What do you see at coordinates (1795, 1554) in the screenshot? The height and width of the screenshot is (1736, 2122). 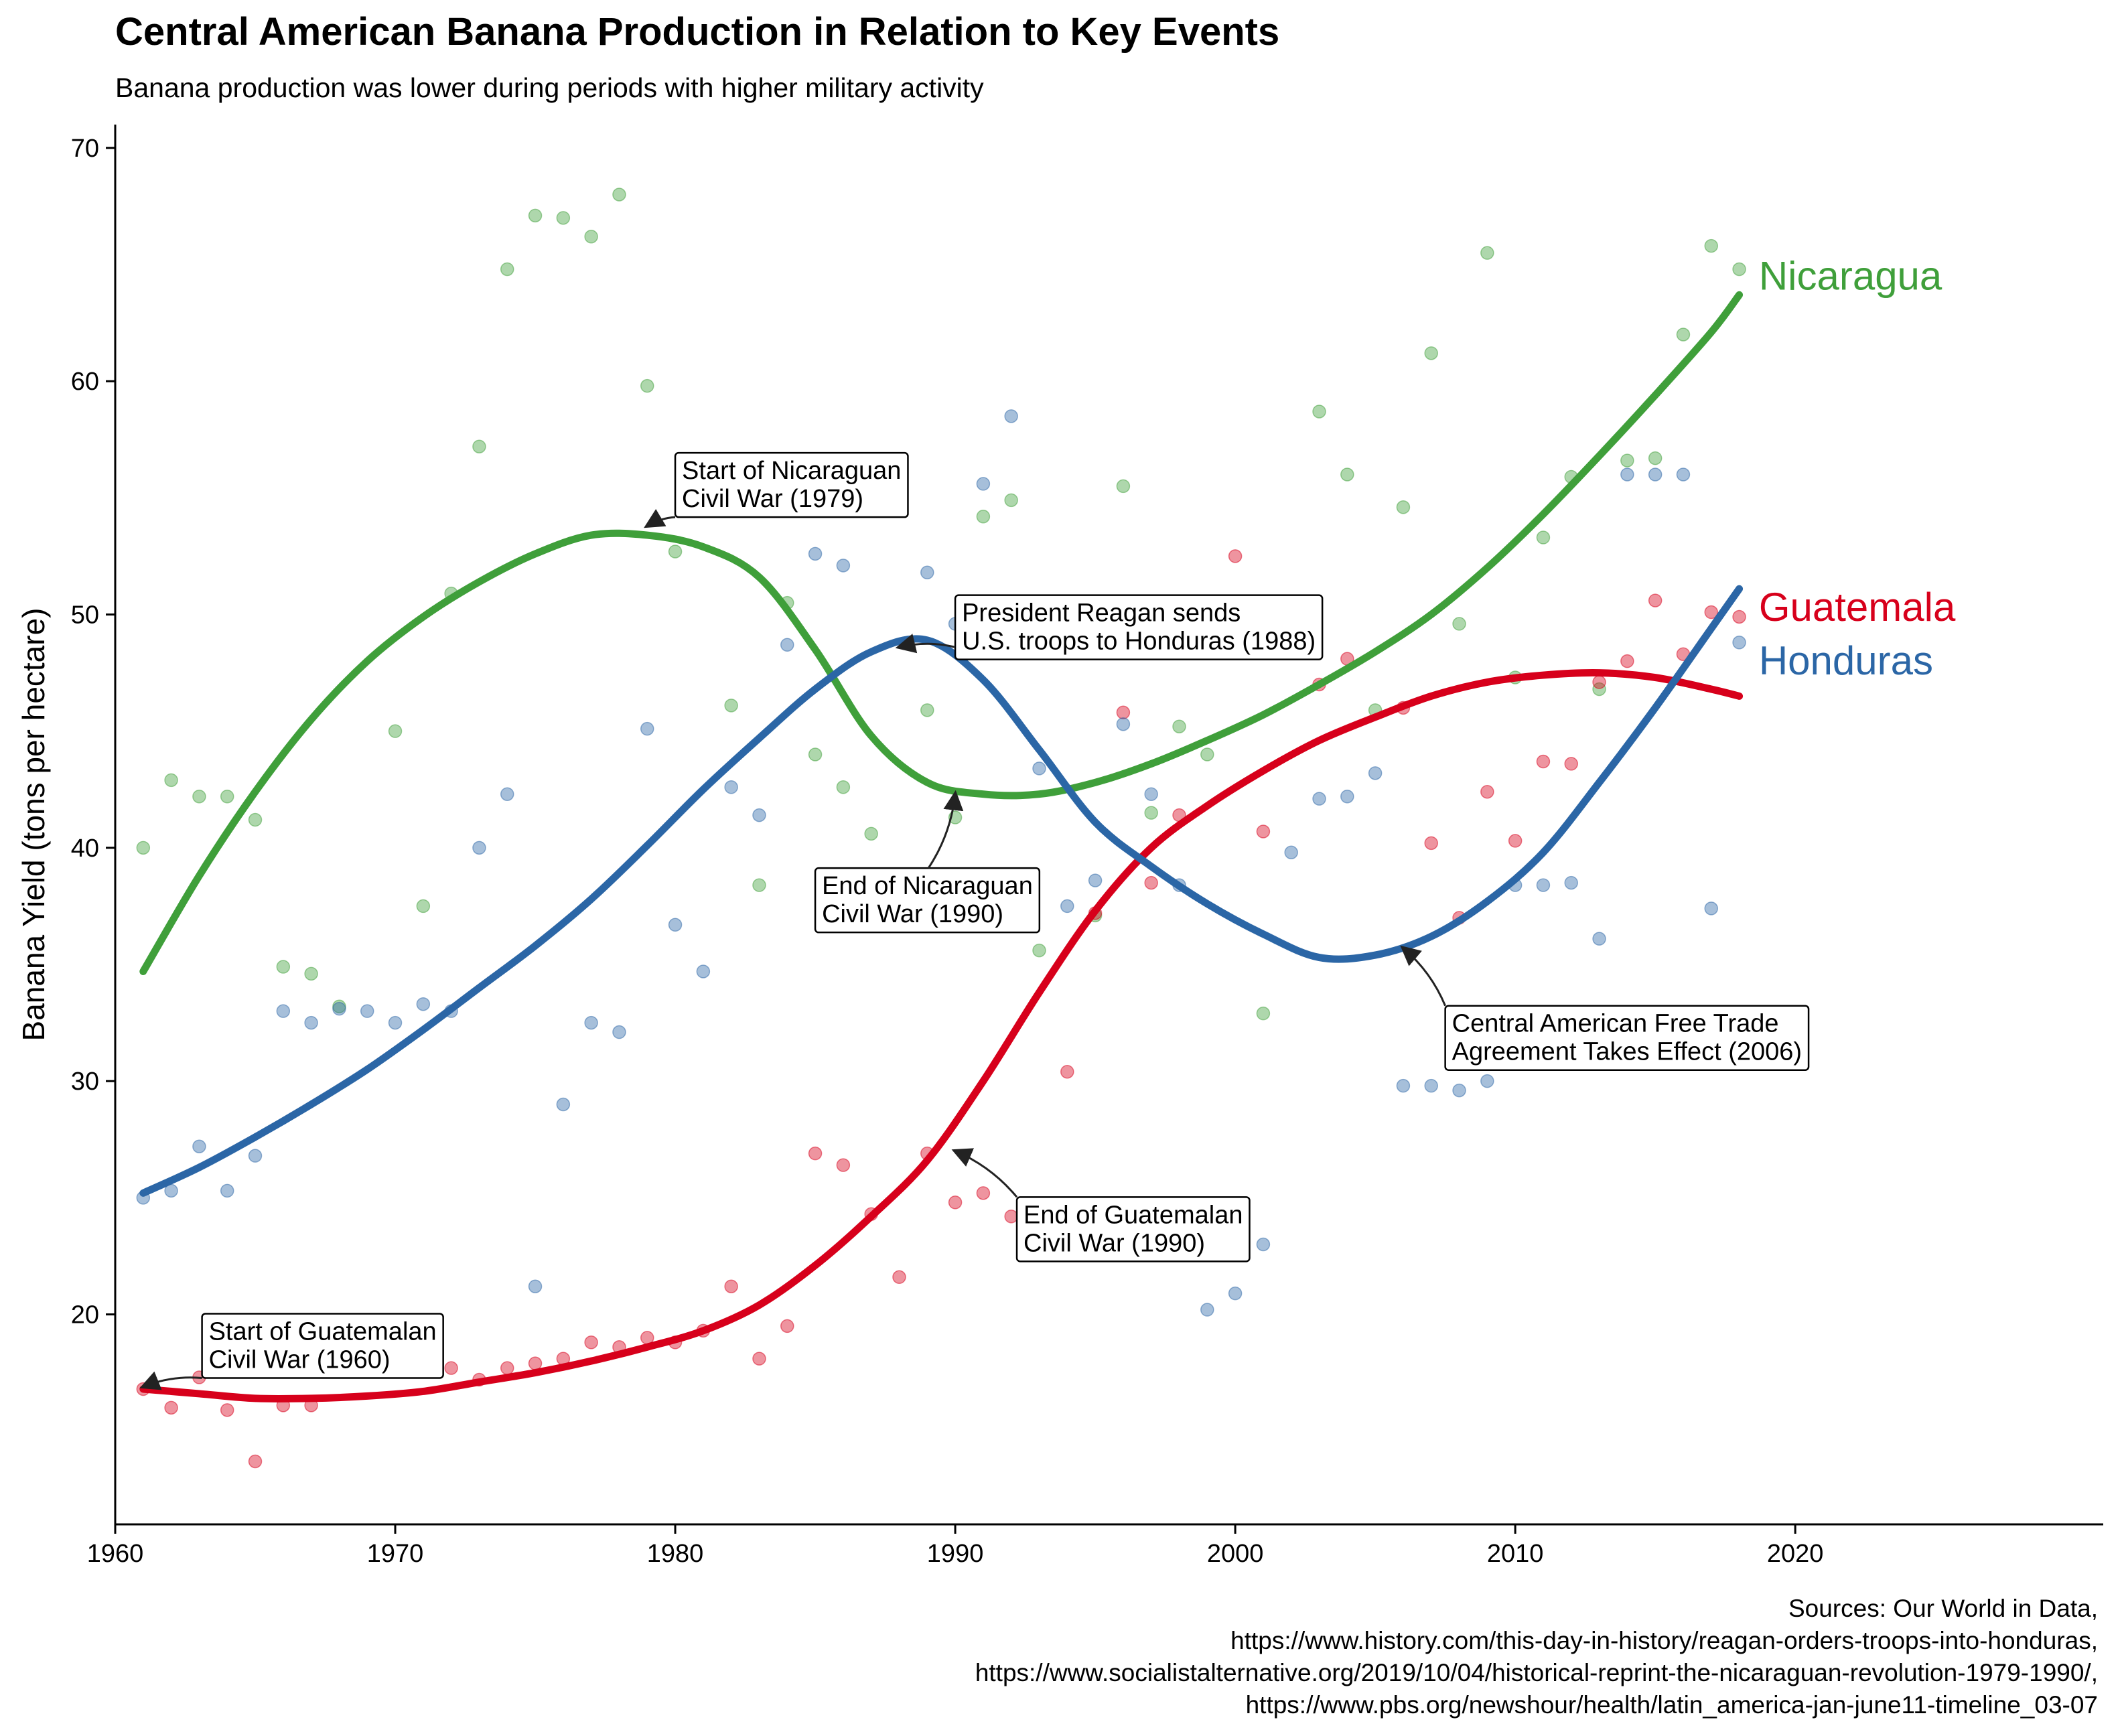 I see `x-tick-label: 2020` at bounding box center [1795, 1554].